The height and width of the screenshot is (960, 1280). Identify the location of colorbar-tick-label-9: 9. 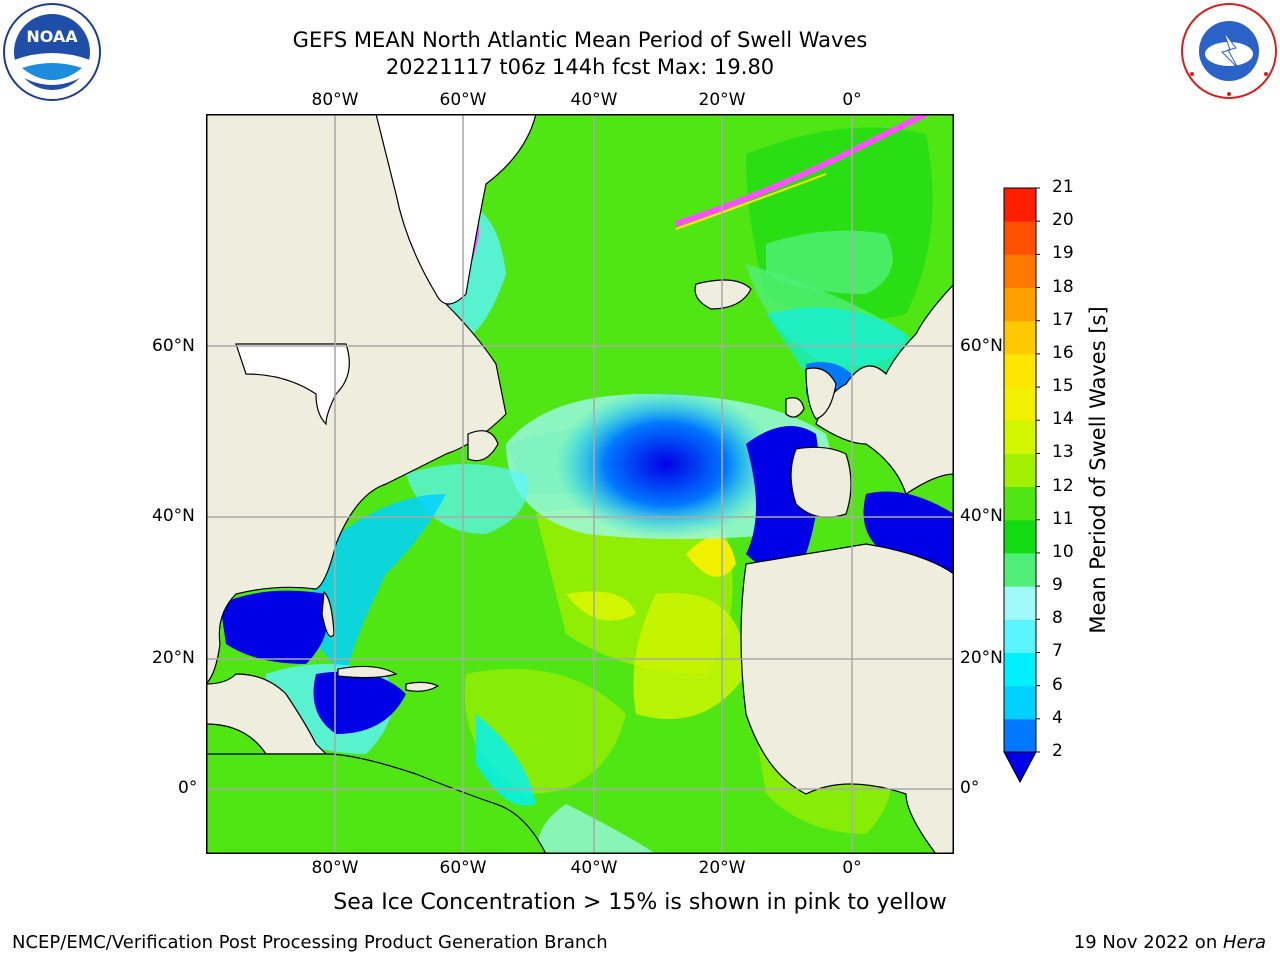
(1057, 585).